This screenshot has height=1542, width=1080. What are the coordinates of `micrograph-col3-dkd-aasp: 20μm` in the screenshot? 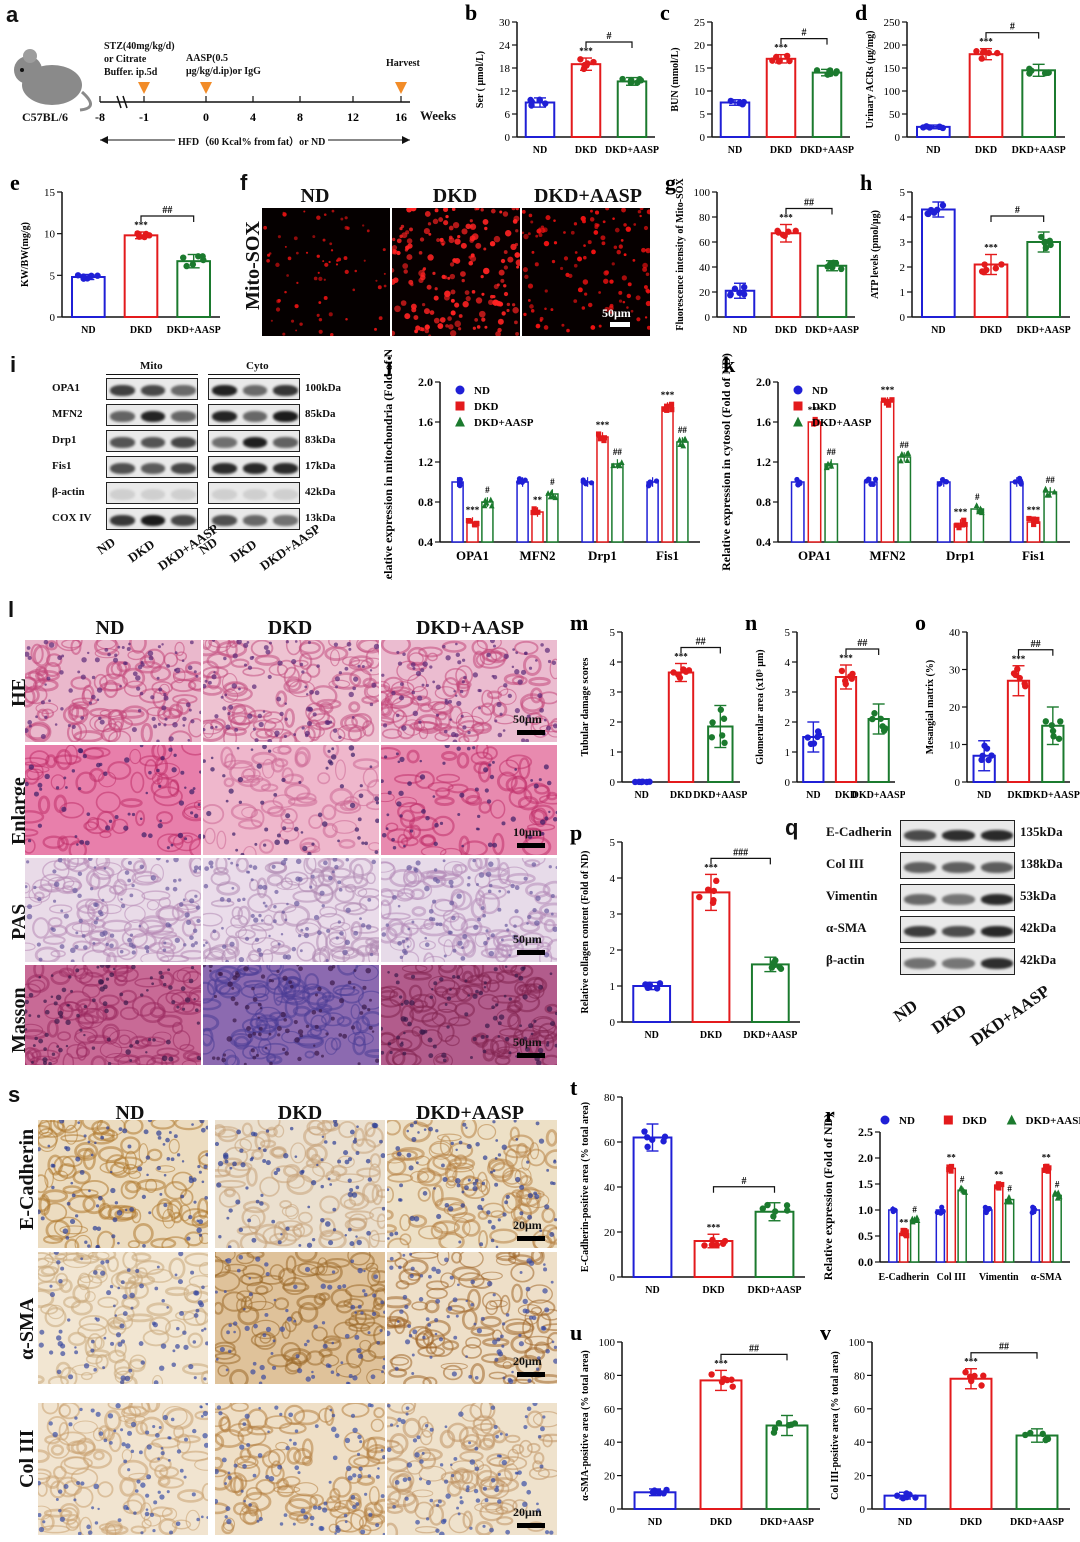 It's located at (472, 1469).